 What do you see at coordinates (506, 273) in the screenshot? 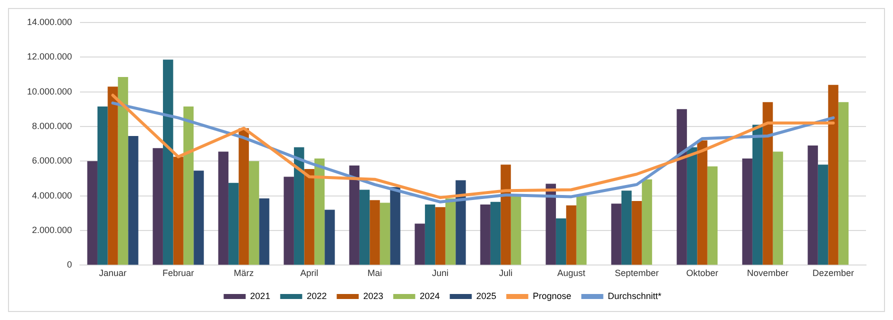
I see `x-tick-label: Juli` at bounding box center [506, 273].